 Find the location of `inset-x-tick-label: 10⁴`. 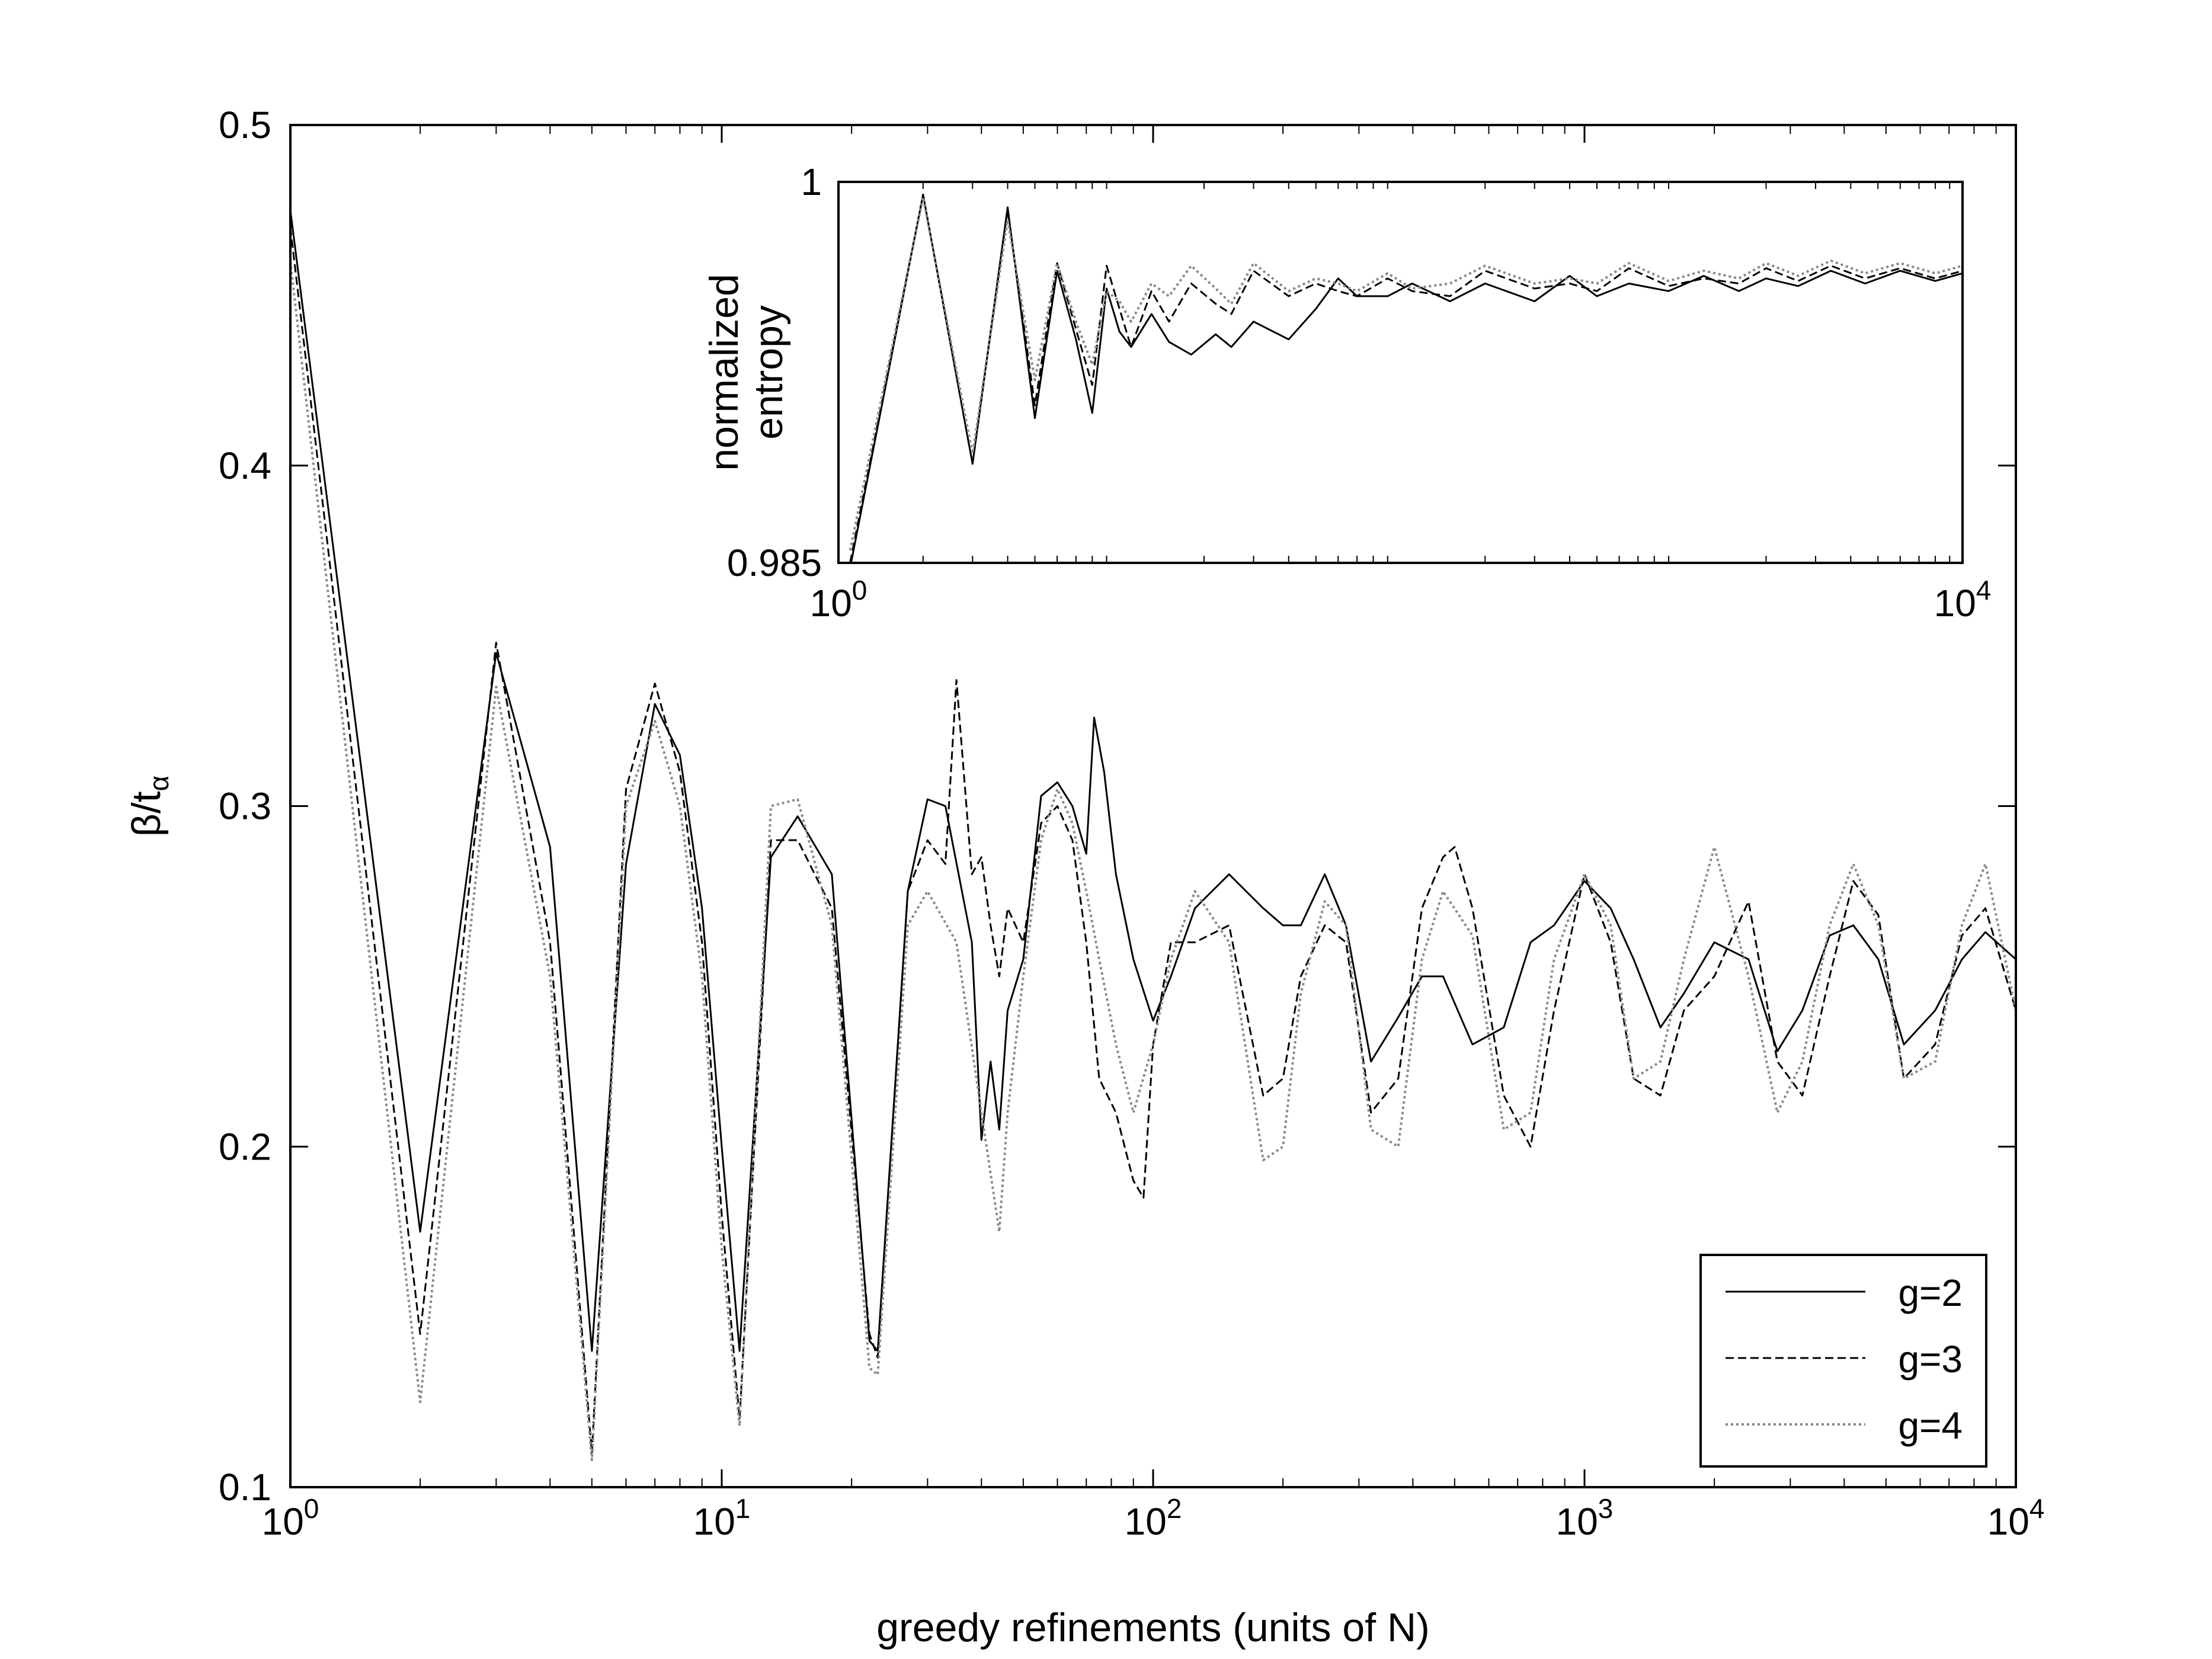

inset-x-tick-label: 10⁴ is located at coordinates (1963, 600).